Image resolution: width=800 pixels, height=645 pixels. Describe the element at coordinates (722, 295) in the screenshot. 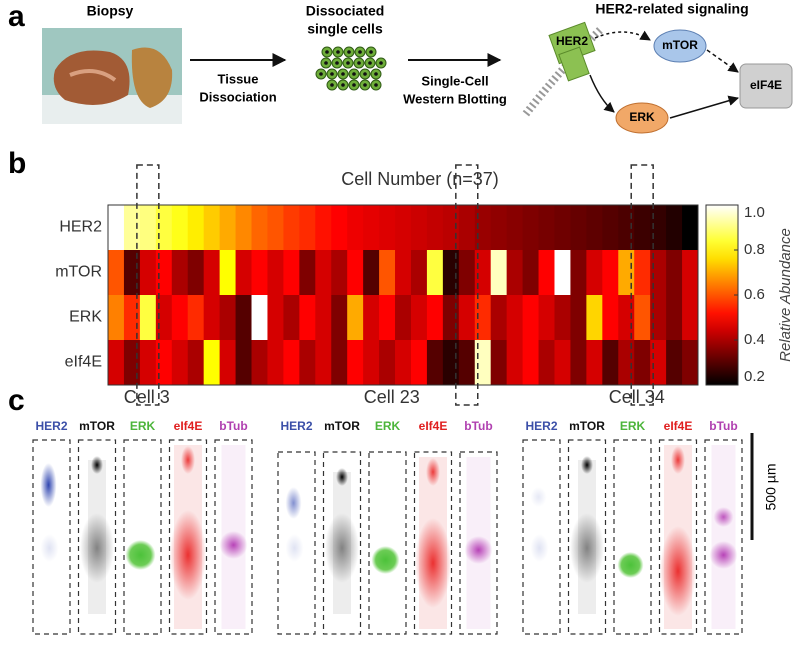

I see `colorbar` at that location.